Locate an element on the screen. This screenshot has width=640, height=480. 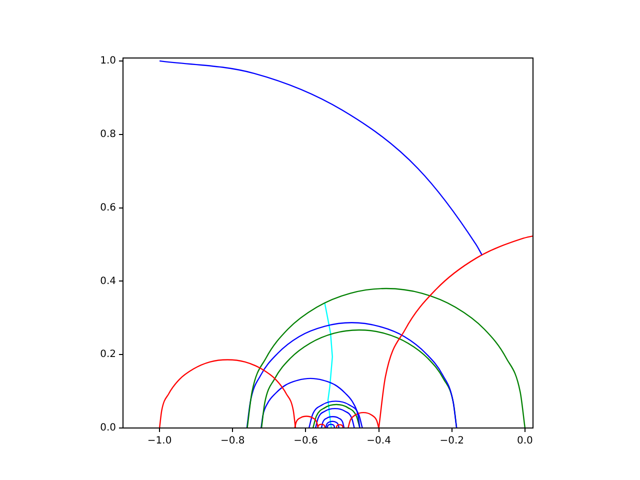
y-tick-label: 0.2 is located at coordinates (108, 354).